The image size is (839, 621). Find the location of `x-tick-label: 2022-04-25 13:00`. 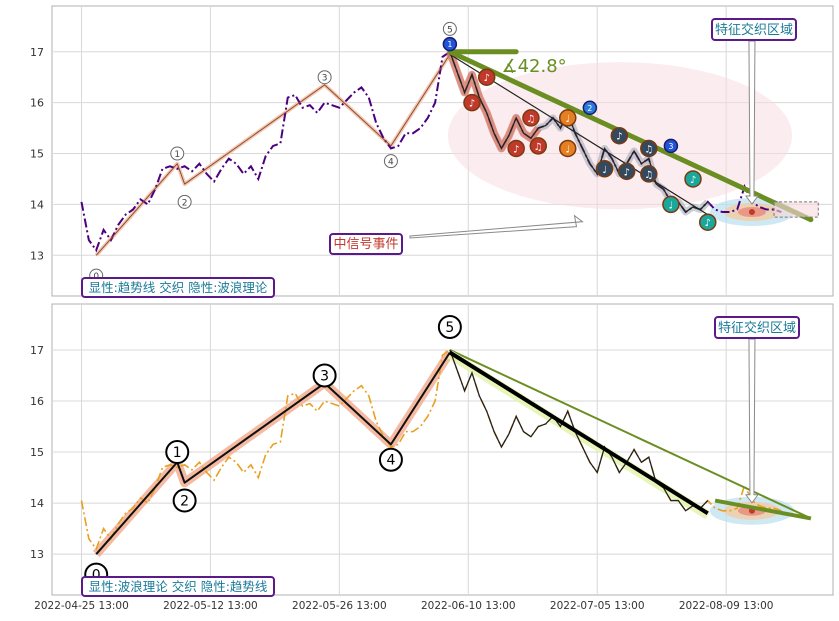

x-tick-label: 2022-04-25 13:00 is located at coordinates (81, 606).